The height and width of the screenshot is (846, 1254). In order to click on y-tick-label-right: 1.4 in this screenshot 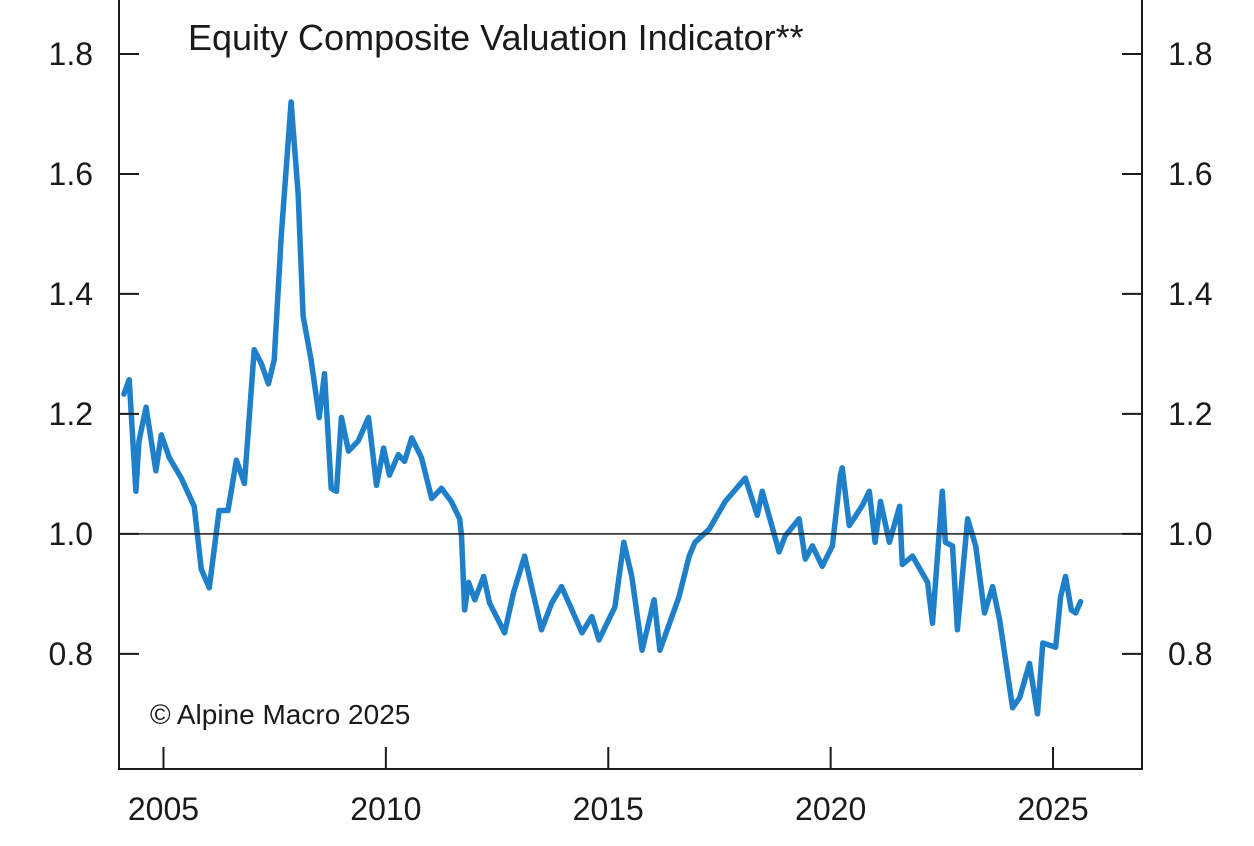, I will do `click(1190, 294)`.